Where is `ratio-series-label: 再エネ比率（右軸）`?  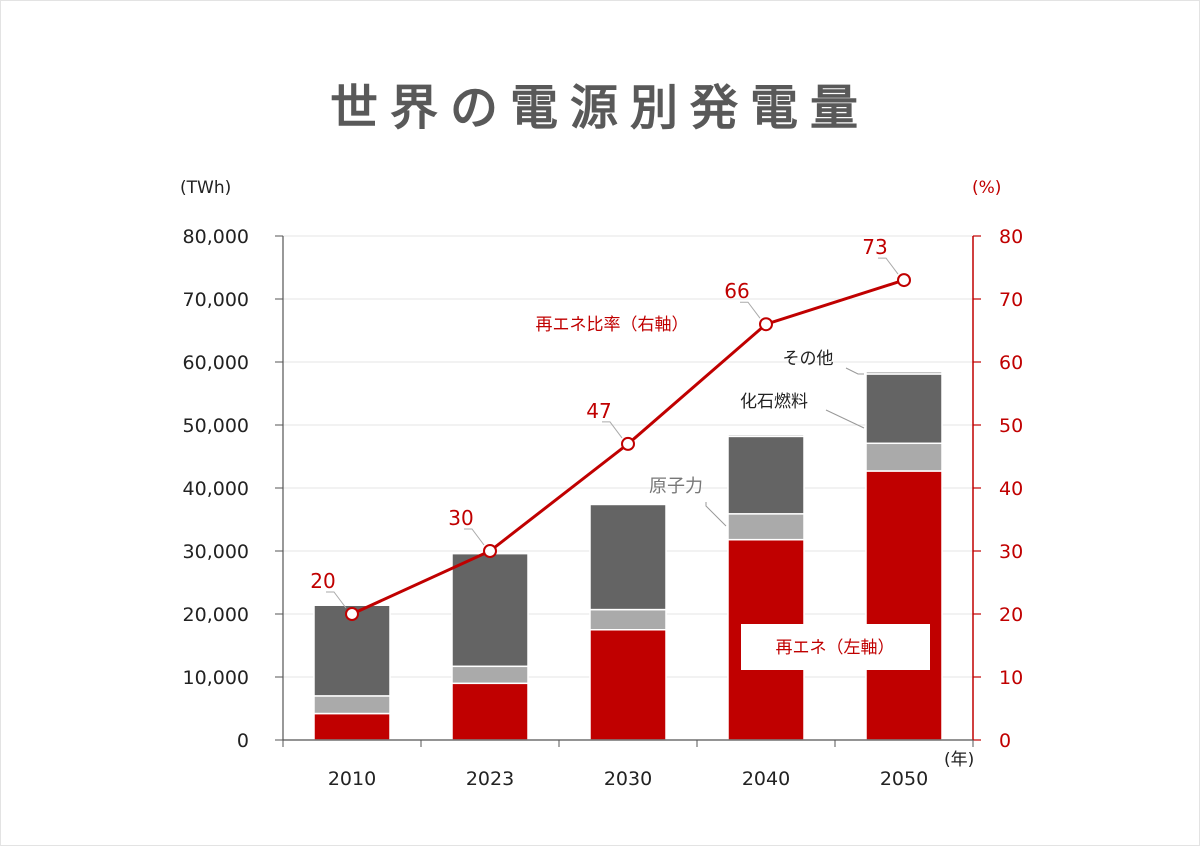 ratio-series-label: 再エネ比率（右軸） is located at coordinates (612, 325).